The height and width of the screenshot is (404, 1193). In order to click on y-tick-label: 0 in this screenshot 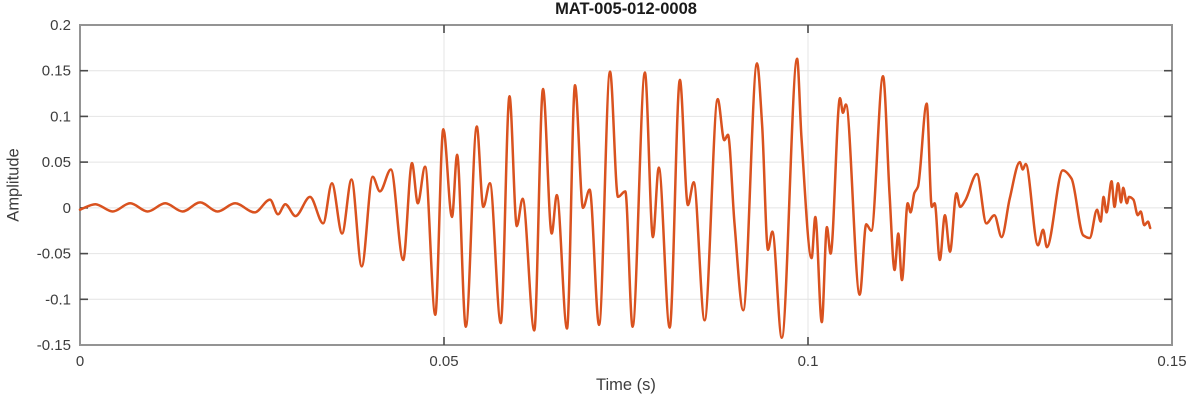, I will do `click(67, 208)`.